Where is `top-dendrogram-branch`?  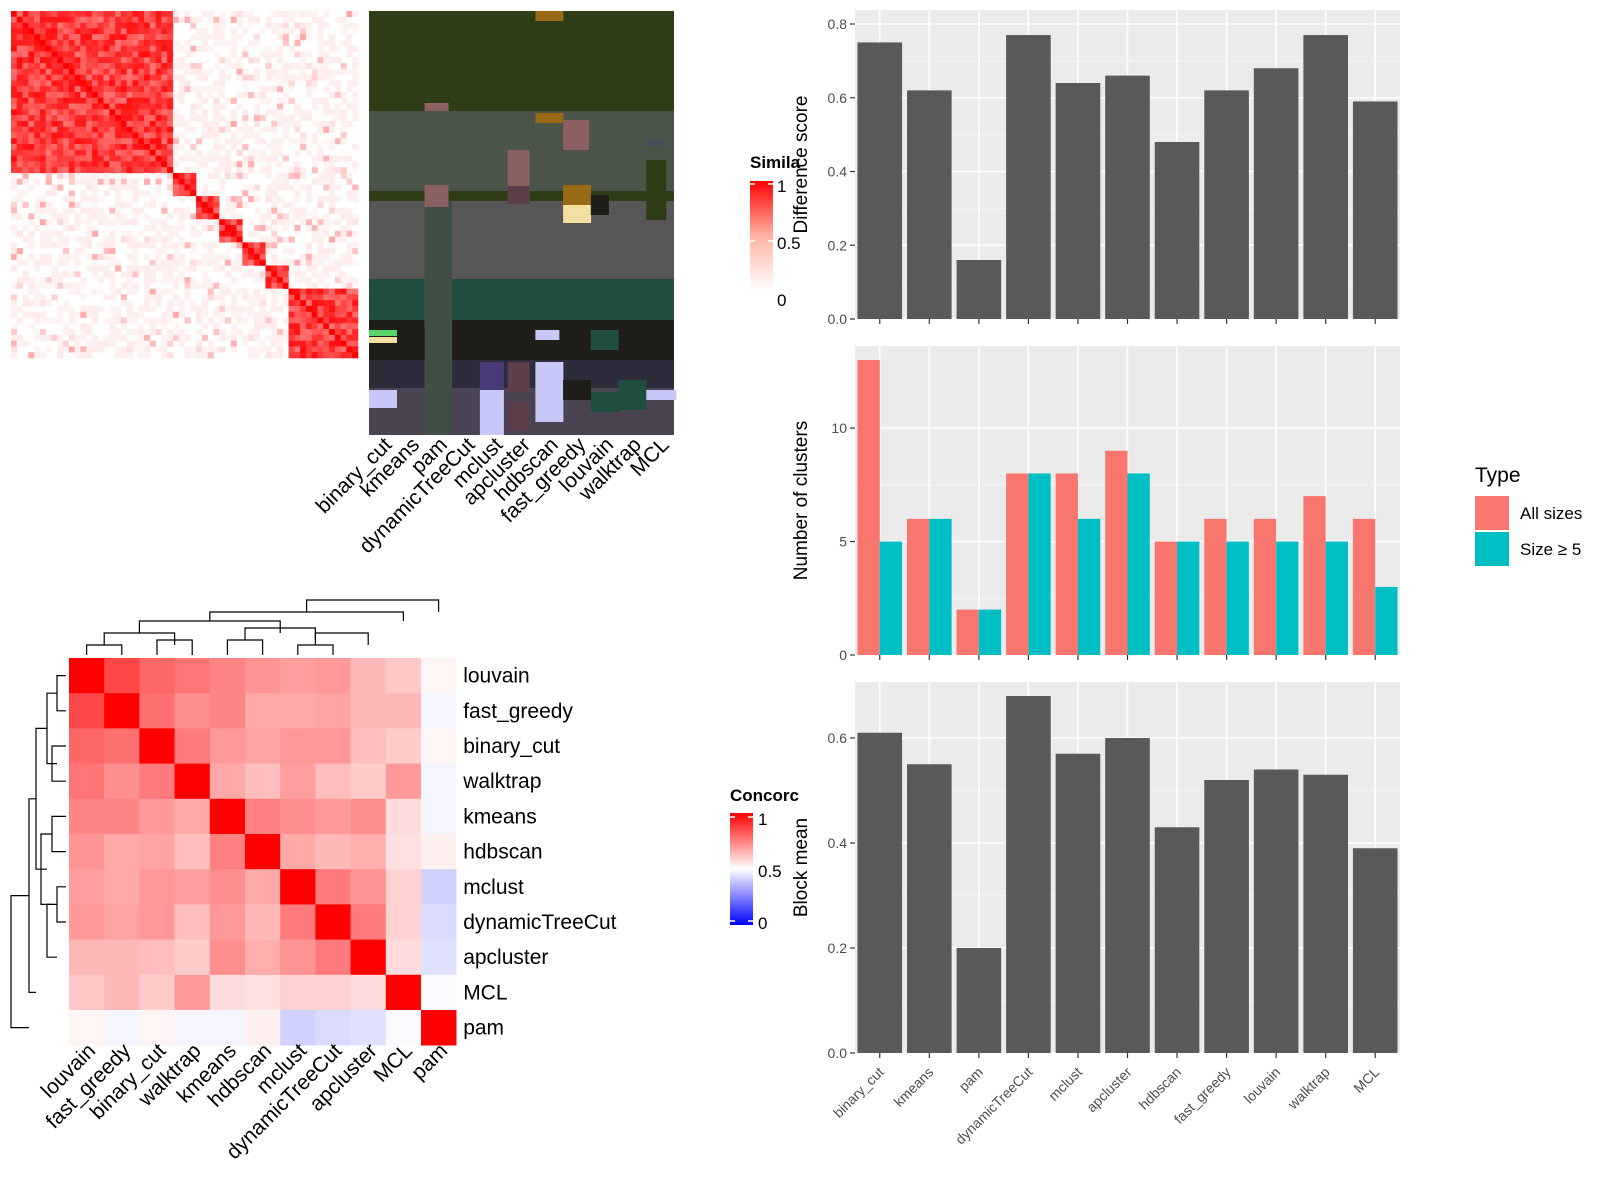
top-dendrogram-branch is located at coordinates (209, 626).